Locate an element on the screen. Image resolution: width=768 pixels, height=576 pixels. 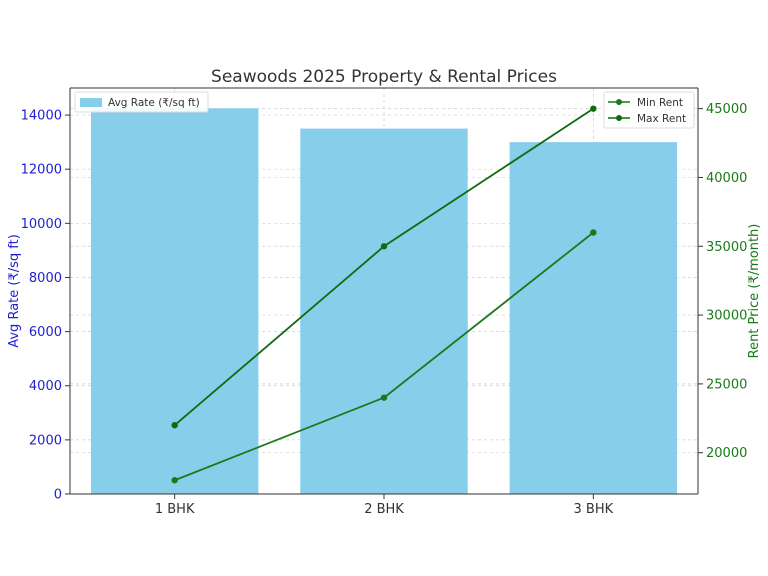
legend-min-rent-label: Min Rent is located at coordinates (660, 103).